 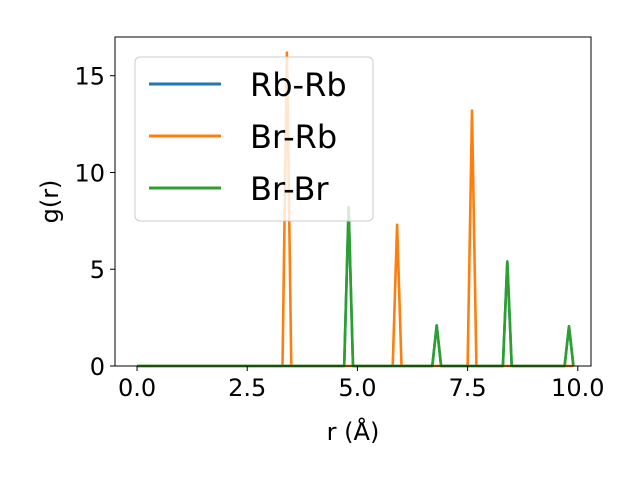 What do you see at coordinates (137, 388) in the screenshot?
I see `x-tick-label: 0.0` at bounding box center [137, 388].